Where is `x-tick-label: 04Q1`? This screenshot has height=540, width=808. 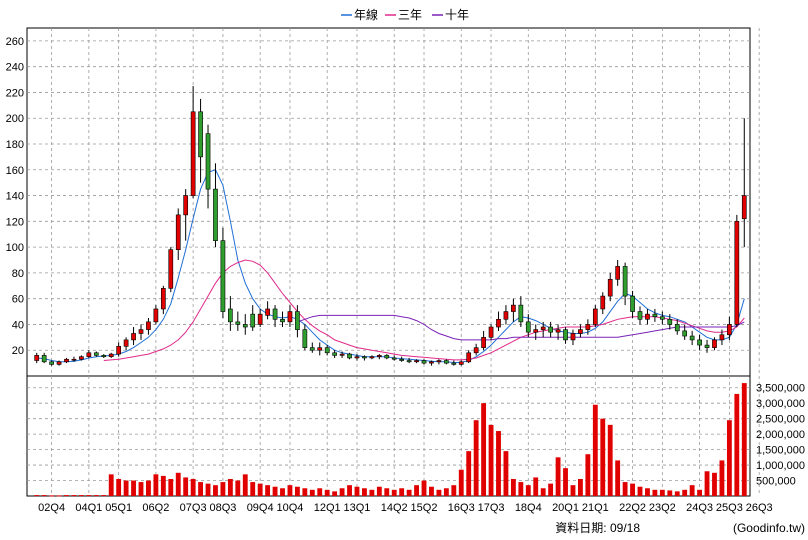
x-tick-label: 04Q1 is located at coordinates (88, 508).